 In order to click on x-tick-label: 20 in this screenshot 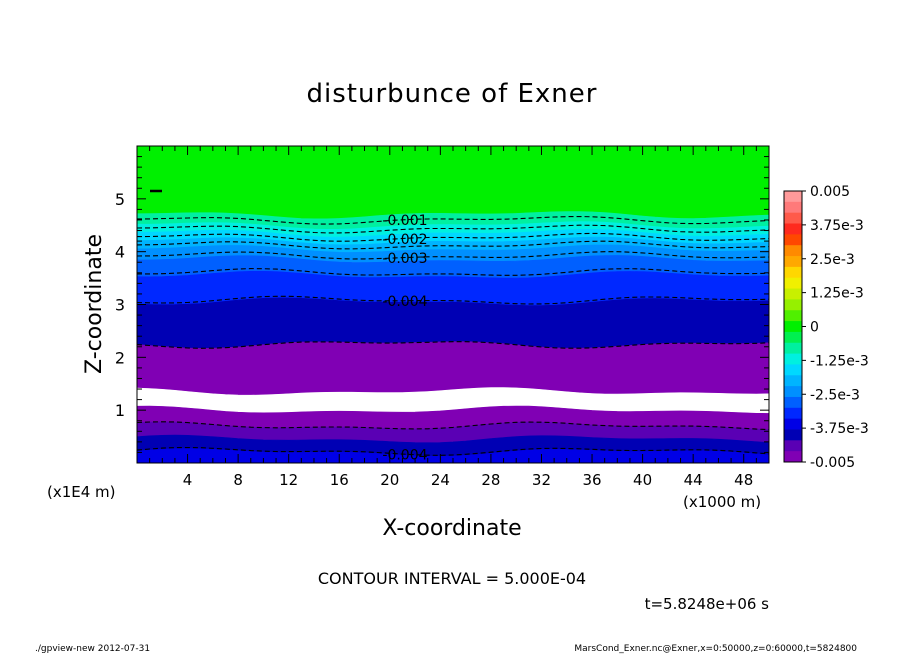, I will do `click(389, 480)`.